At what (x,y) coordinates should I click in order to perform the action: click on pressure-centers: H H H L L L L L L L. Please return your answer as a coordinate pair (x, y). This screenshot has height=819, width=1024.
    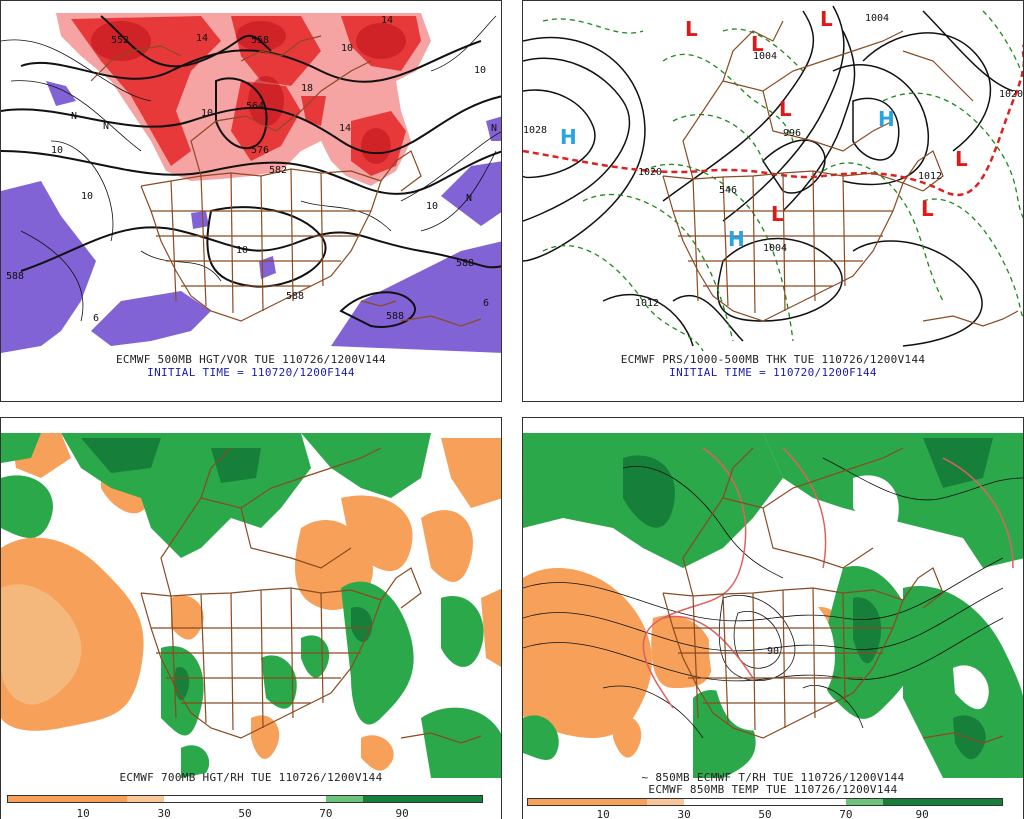
    Looking at the image, I should click on (764, 129).